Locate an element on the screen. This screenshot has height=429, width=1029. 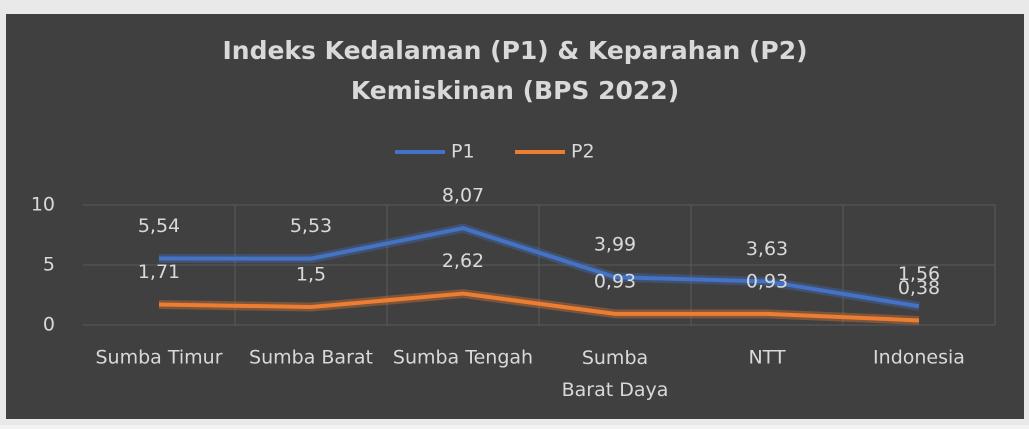
data-label: 3,99 is located at coordinates (615, 245).